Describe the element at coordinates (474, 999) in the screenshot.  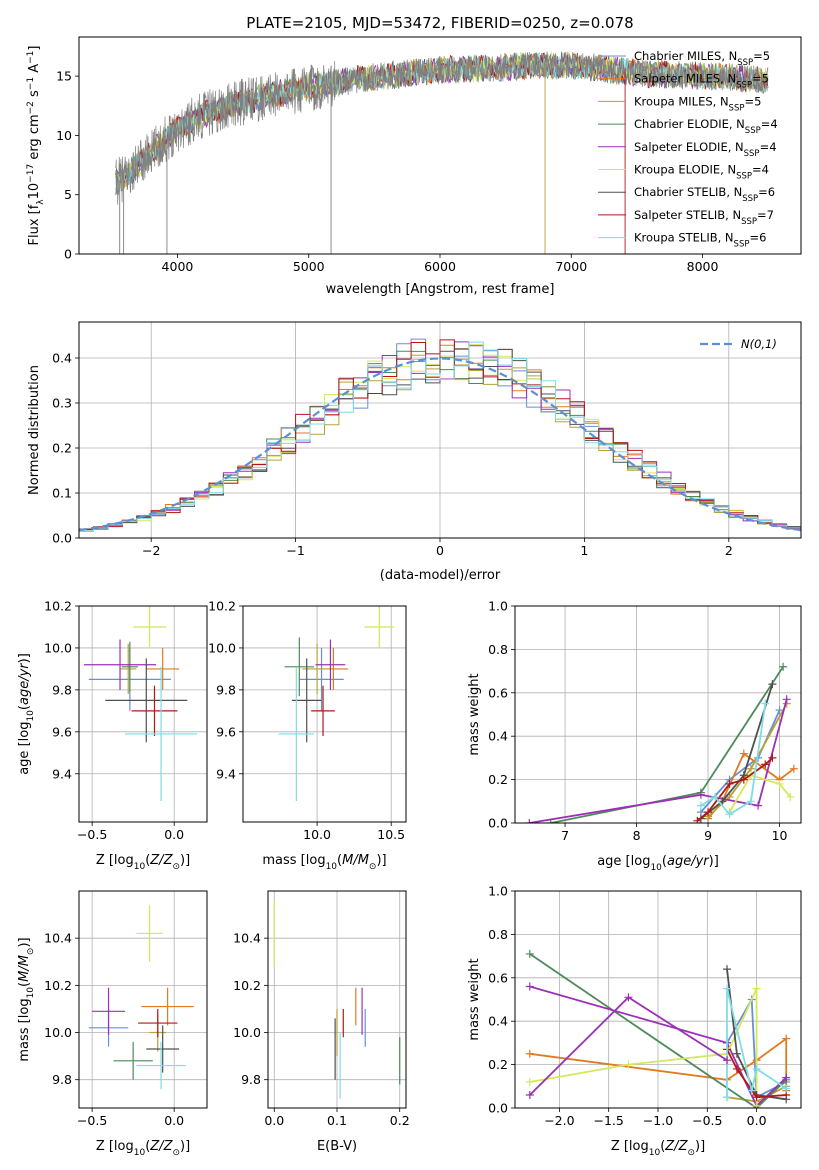
I see `weight_vs_Z-ylabel: mass weight` at that location.